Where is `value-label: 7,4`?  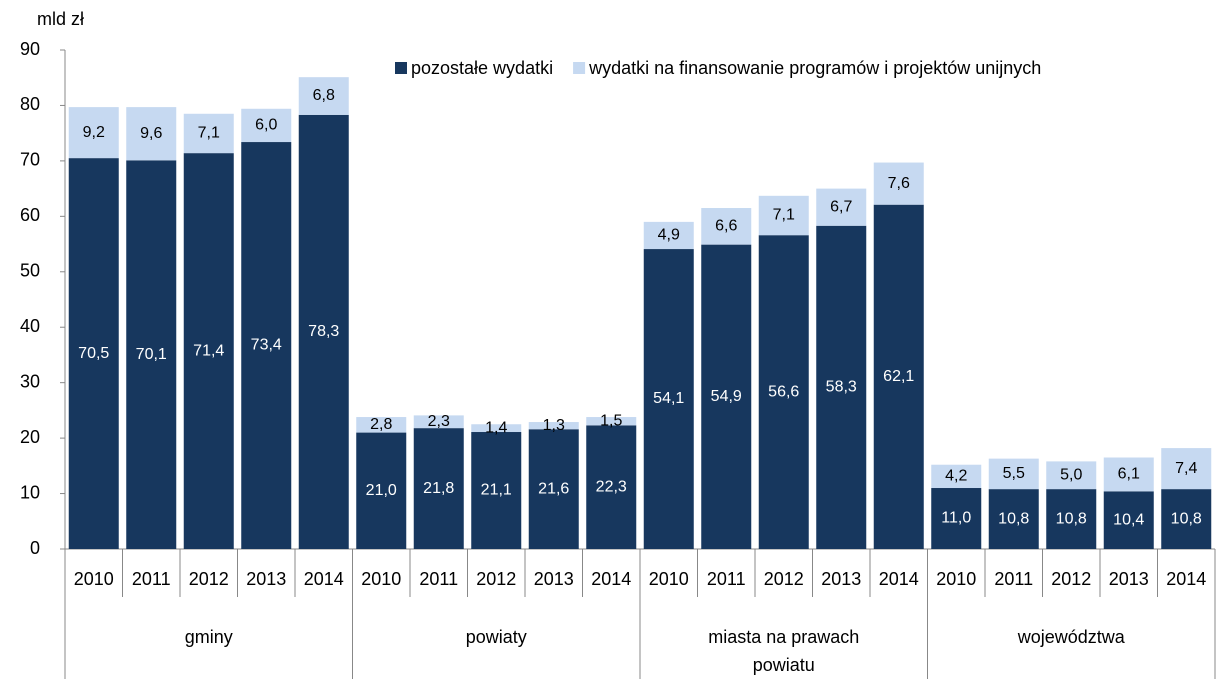
value-label: 7,4 is located at coordinates (1186, 468).